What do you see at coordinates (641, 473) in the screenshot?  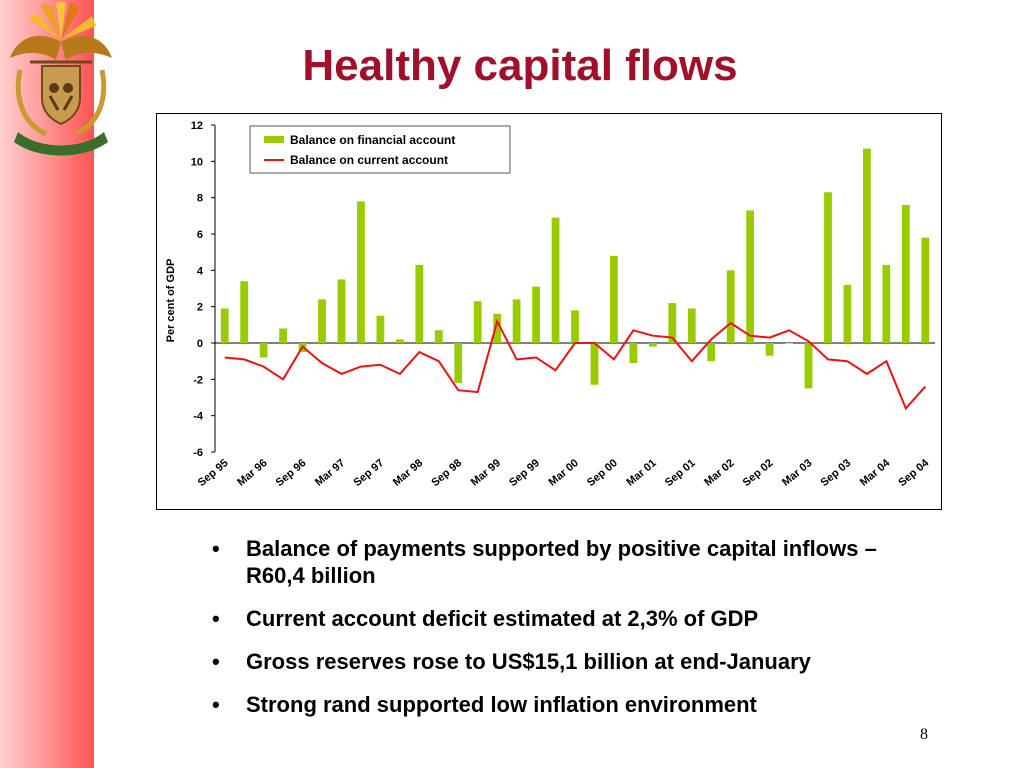 I see `x-tick-label: Mar 01` at bounding box center [641, 473].